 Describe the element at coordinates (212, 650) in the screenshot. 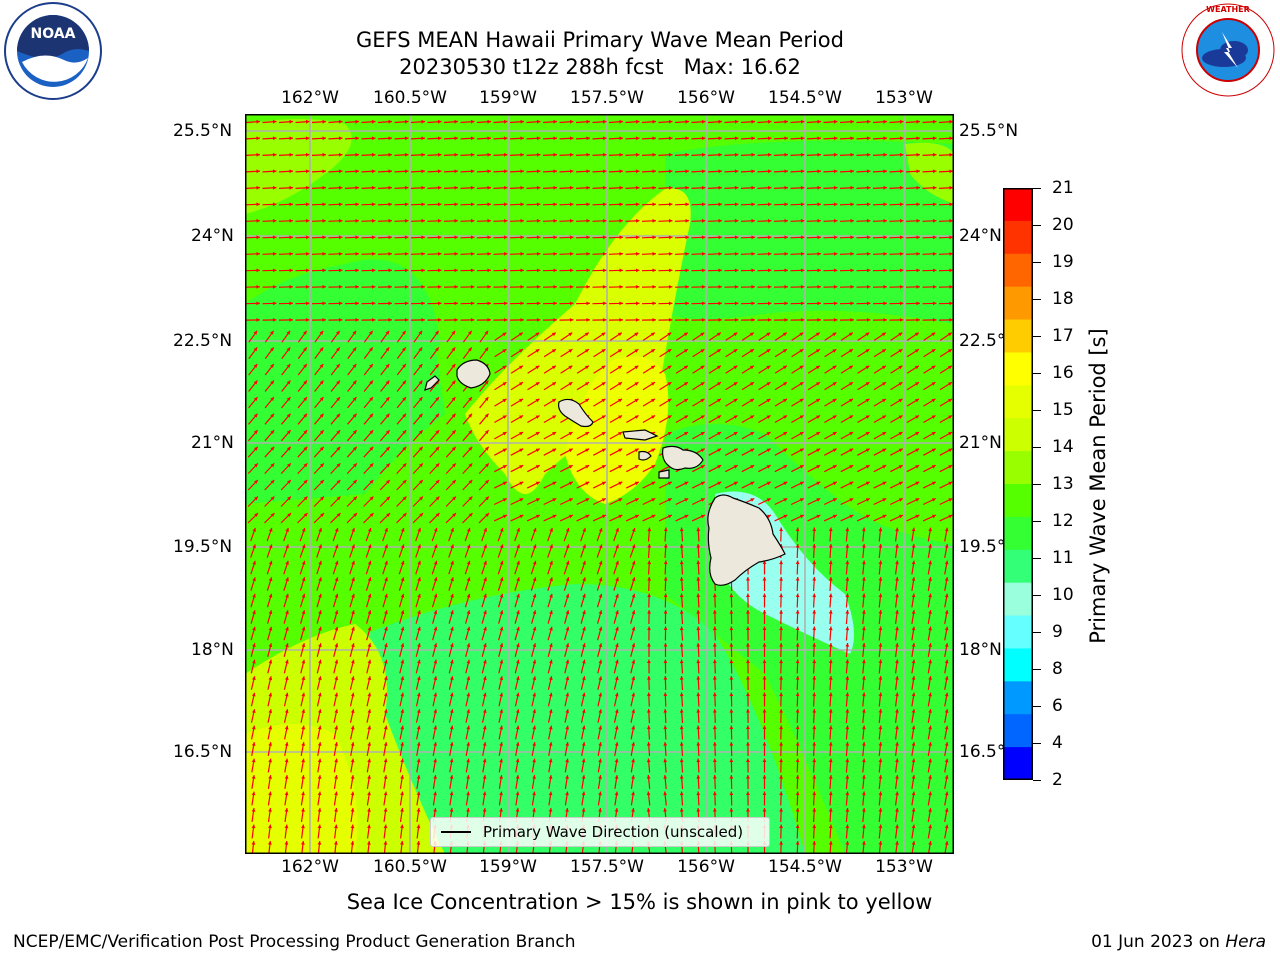

I see `lat-label-left: 18°N` at that location.